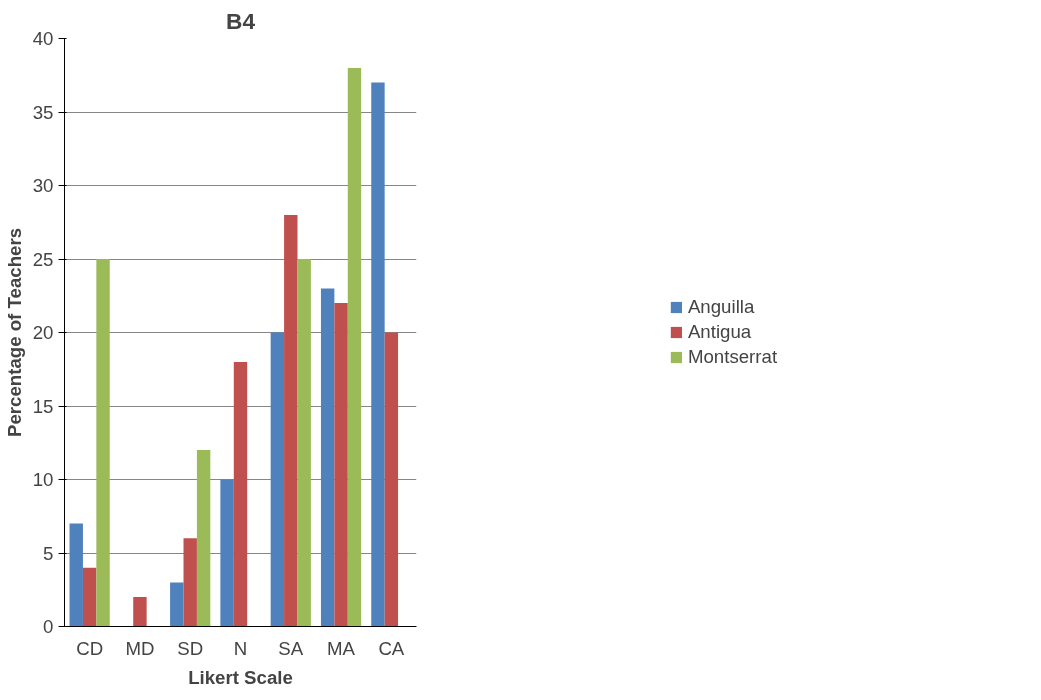 This screenshot has width=1041, height=700. What do you see at coordinates (241, 20) in the screenshot?
I see `chart-title: B4` at bounding box center [241, 20].